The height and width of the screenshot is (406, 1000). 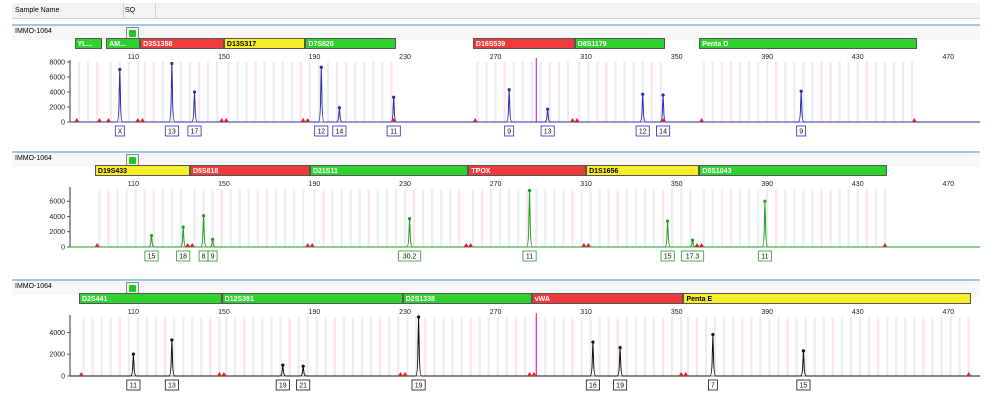 What do you see at coordinates (523, 43) in the screenshot?
I see `marker-d16s539: D16S539` at bounding box center [523, 43].